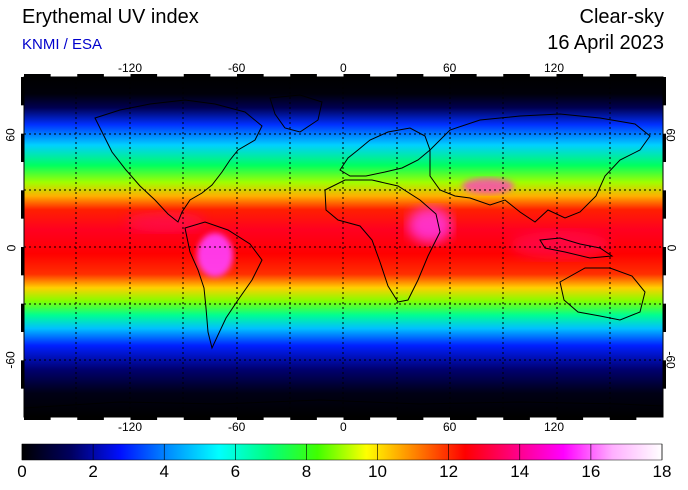 Image resolution: width=688 pixels, height=490 pixels. What do you see at coordinates (296, 113) in the screenshot?
I see `greenland-coast` at bounding box center [296, 113].